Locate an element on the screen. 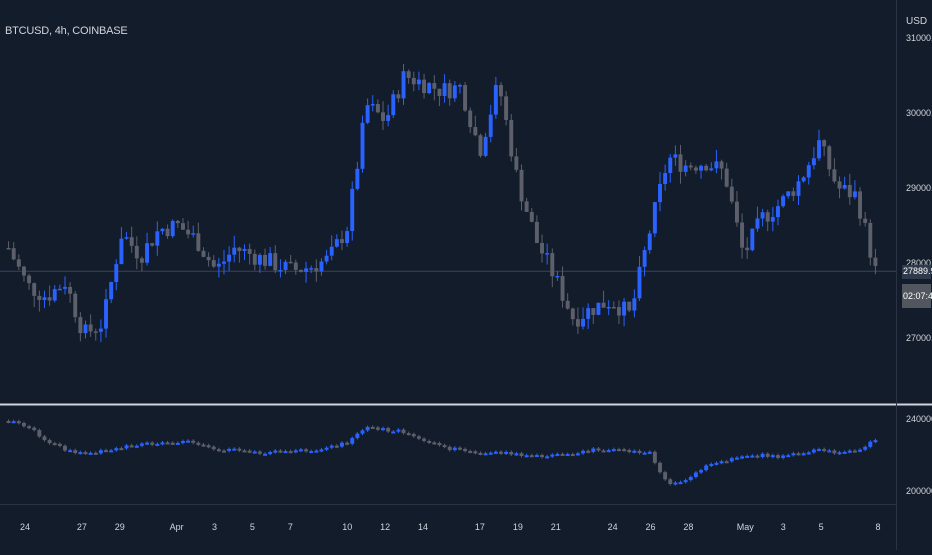 This screenshot has height=555, width=932. price-axis-tick-label: 28000.00 is located at coordinates (919, 263).